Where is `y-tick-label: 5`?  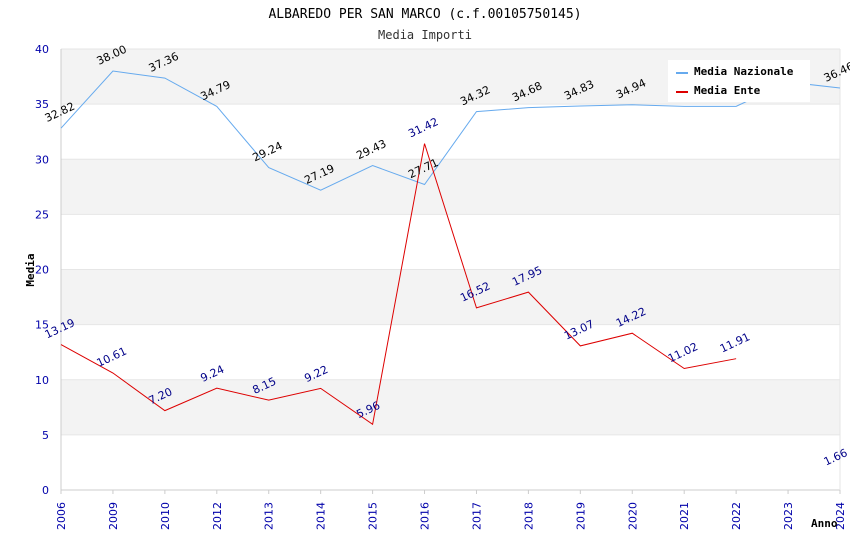
y-tick-label: 5 is located at coordinates (45, 435).